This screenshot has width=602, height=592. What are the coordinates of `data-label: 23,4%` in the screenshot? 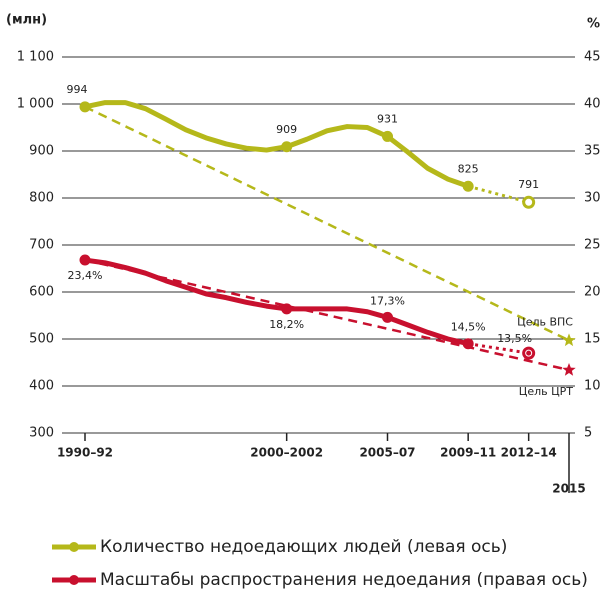 It's located at (85, 275).